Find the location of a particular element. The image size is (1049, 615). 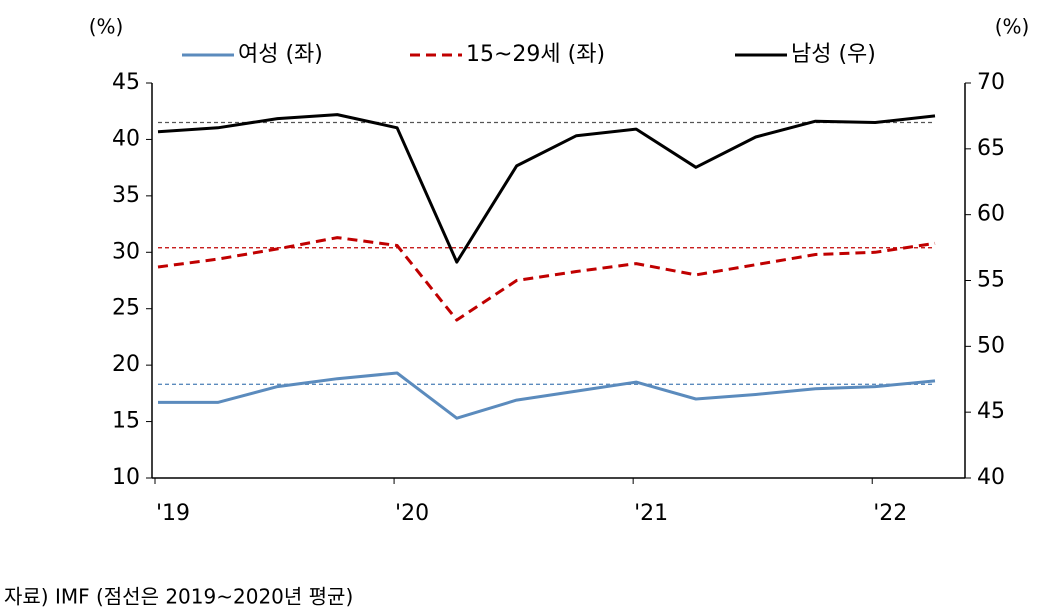

y-tick-label: 40 is located at coordinates (126, 138).